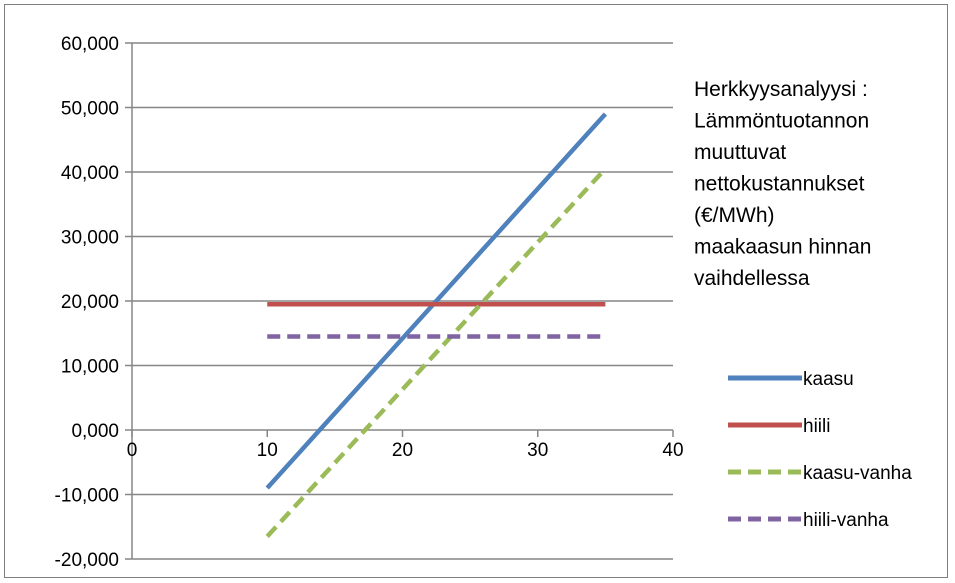 The image size is (955, 583). I want to click on y-tick-label: -10,000, so click(87, 496).